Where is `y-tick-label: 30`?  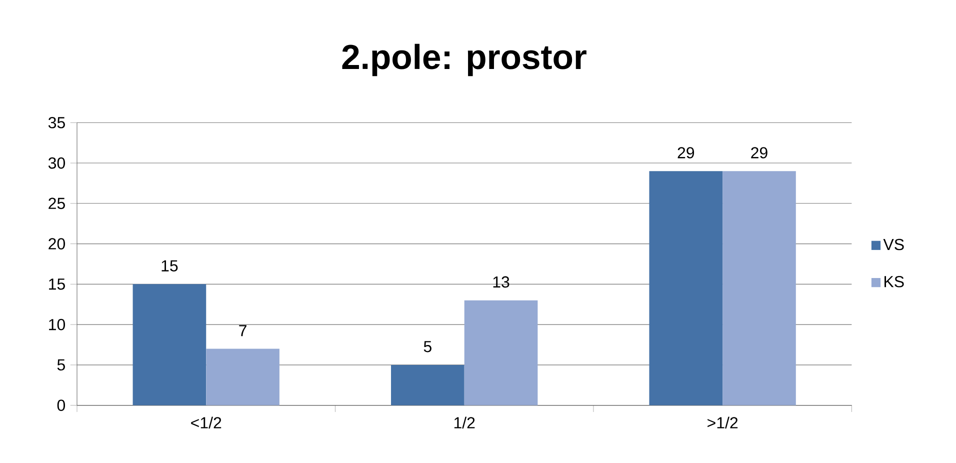 y-tick-label: 30 is located at coordinates (57, 163).